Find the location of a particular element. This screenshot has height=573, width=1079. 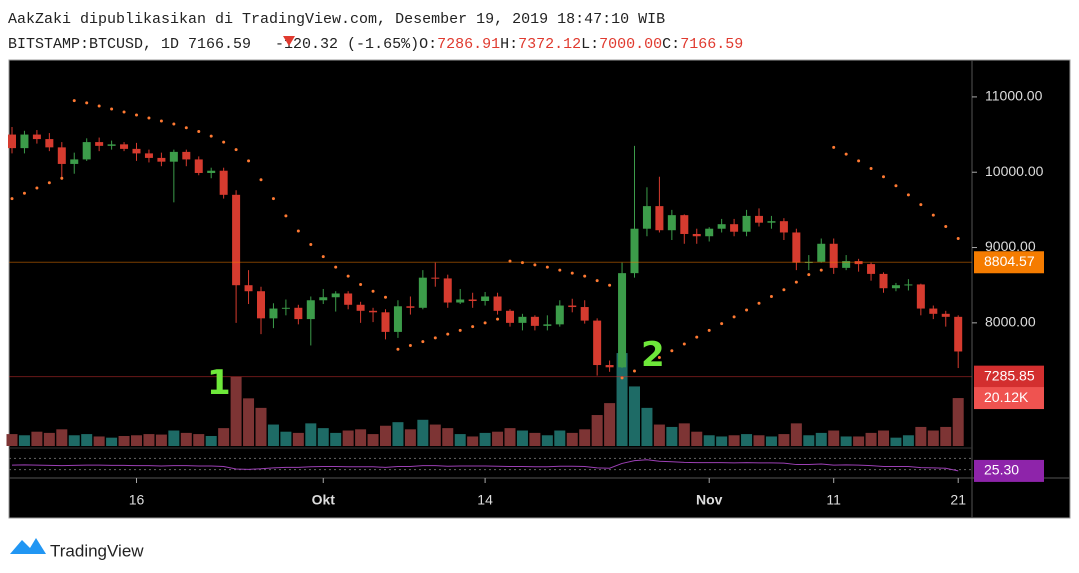

l-value: 7000.00 is located at coordinates (630, 44).